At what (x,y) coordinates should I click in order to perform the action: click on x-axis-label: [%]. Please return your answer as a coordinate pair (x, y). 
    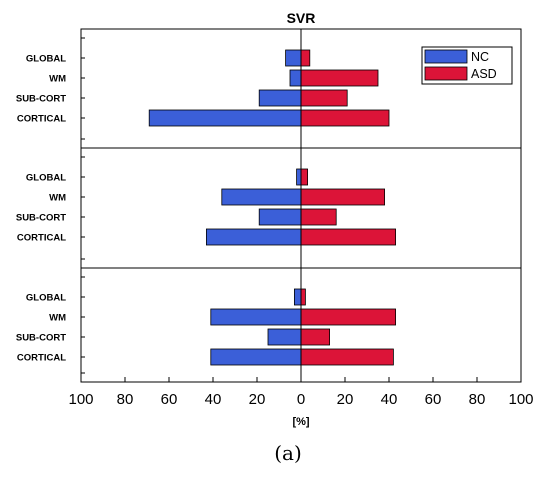
    Looking at the image, I should click on (300, 422).